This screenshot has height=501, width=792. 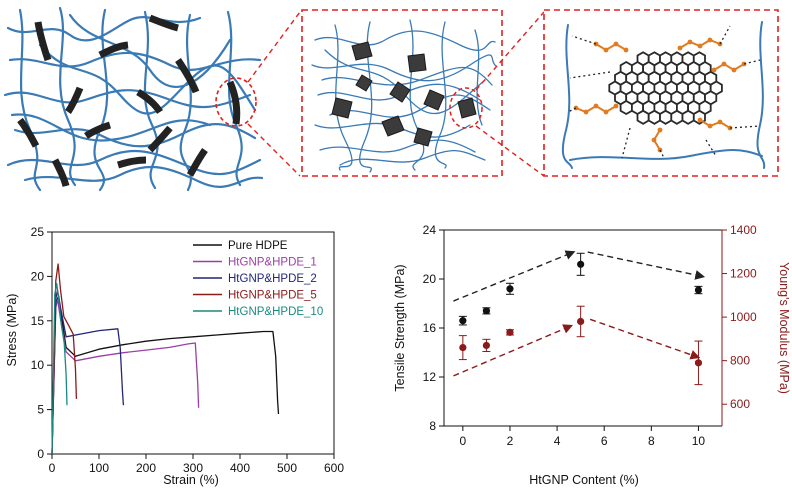 What do you see at coordinates (287, 468) in the screenshot?
I see `x-tick-label: 500` at bounding box center [287, 468].